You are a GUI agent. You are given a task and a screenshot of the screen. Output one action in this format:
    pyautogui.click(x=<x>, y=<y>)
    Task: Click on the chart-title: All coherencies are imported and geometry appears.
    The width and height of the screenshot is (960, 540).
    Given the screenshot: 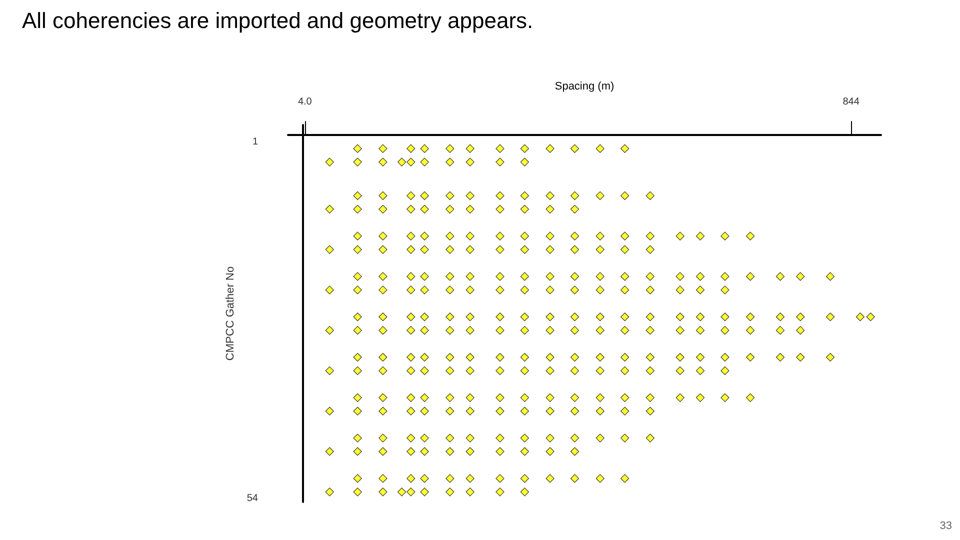 What is the action you would take?
    pyautogui.click(x=278, y=21)
    